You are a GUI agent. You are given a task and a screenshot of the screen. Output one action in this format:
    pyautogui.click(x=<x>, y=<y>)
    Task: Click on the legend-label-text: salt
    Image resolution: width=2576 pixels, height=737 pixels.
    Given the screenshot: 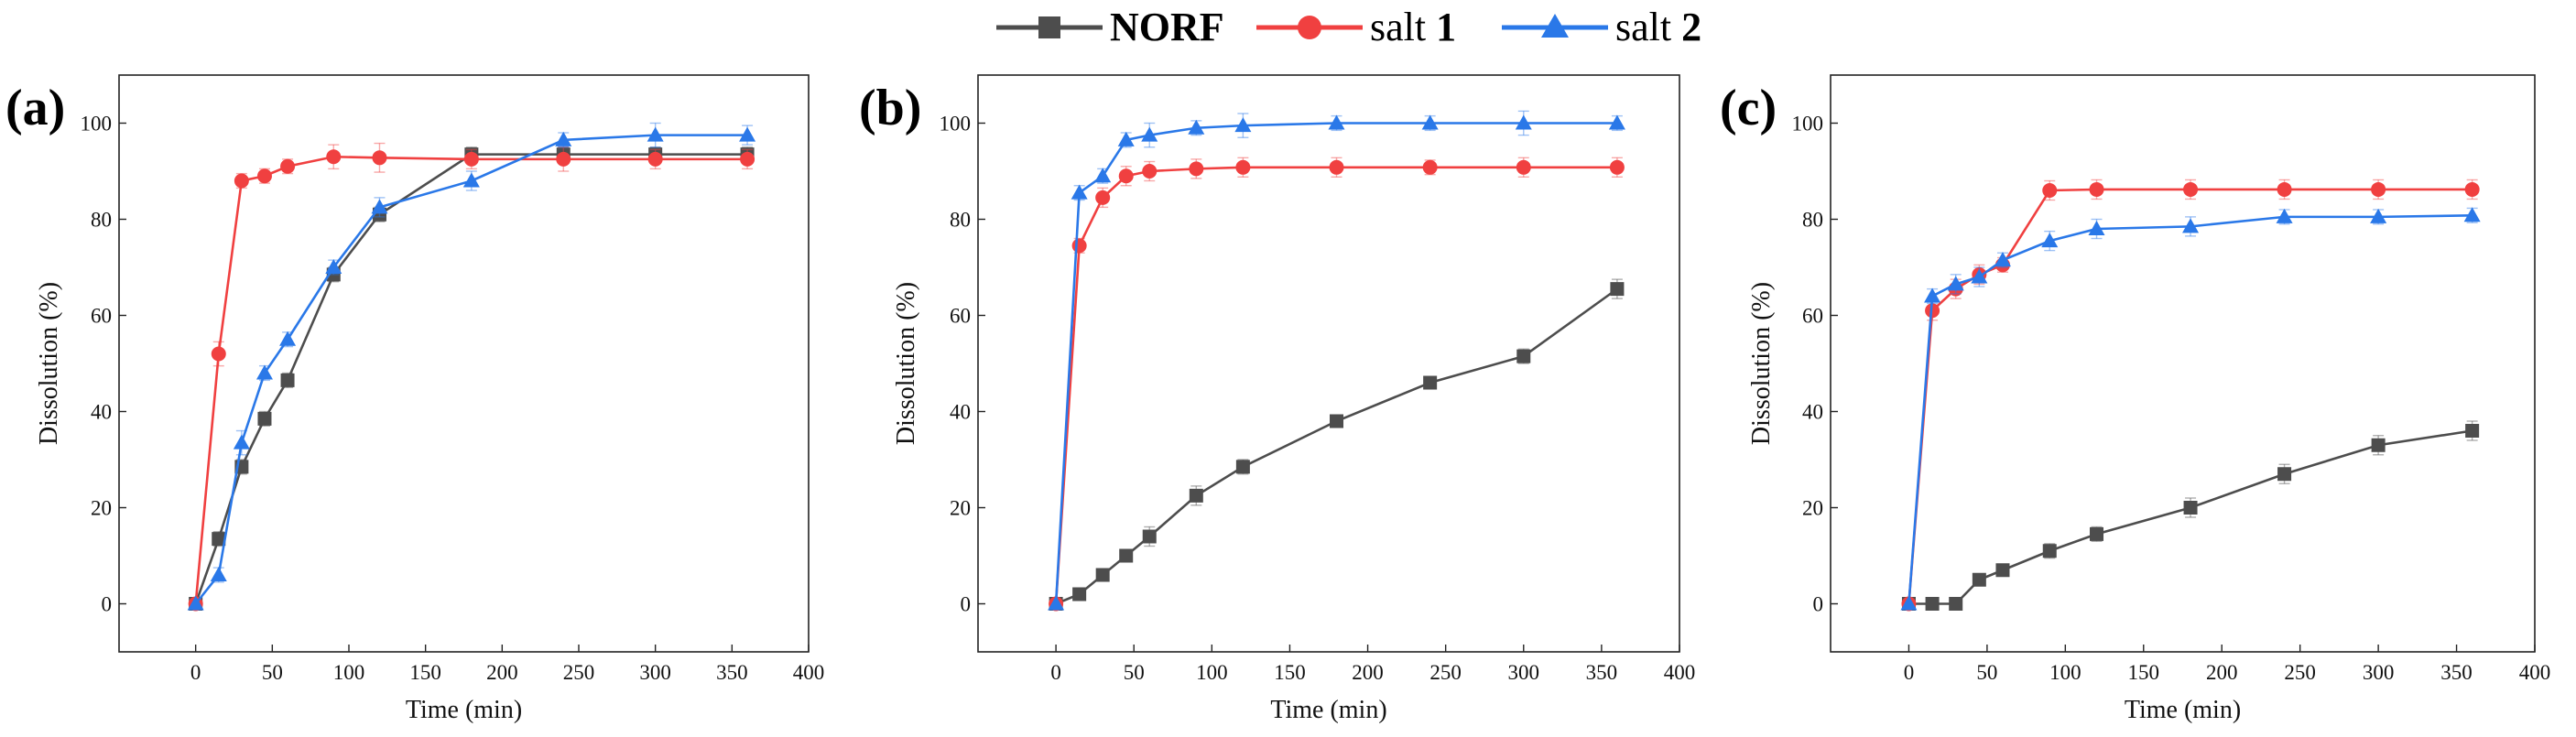 What is the action you would take?
    pyautogui.click(x=1403, y=27)
    